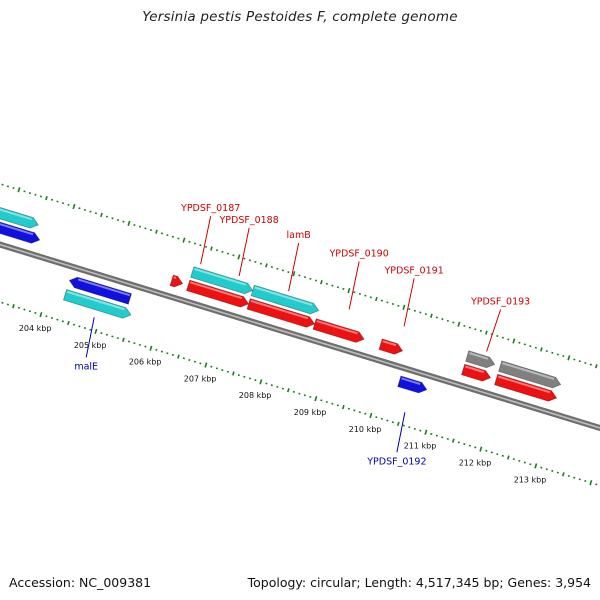 The height and width of the screenshot is (600, 600). Describe the element at coordinates (210, 208) in the screenshot. I see `gene-label-ypdsf_0187: YPDSF_0187` at that location.